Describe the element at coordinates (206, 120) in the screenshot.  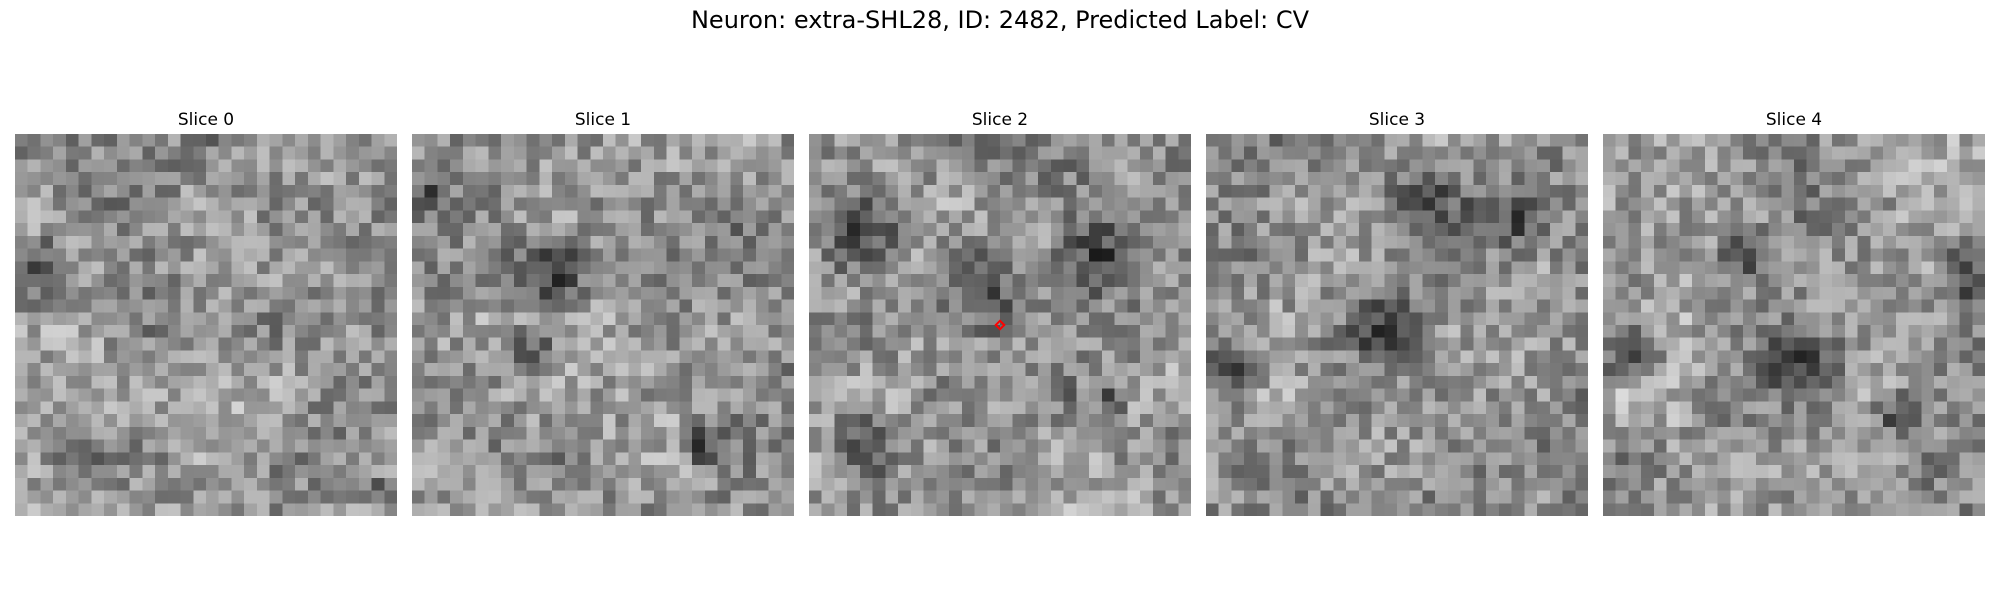
I see `slice-label: Slice 0` at that location.